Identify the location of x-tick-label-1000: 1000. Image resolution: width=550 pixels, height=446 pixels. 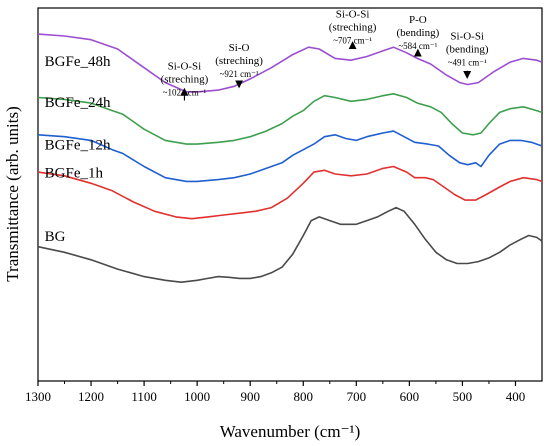
(197, 396).